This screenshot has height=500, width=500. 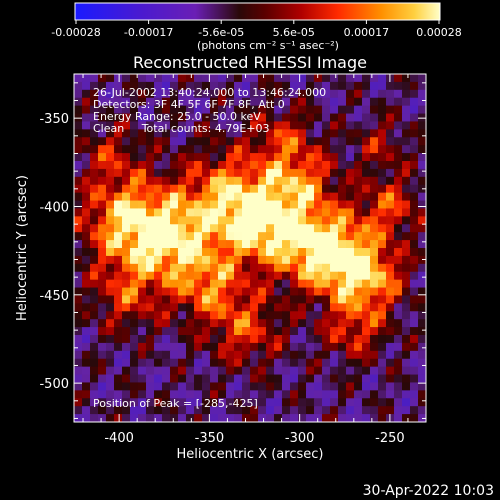 What do you see at coordinates (439, 32) in the screenshot?
I see `colorbar-tick-label: 0.00028` at bounding box center [439, 32].